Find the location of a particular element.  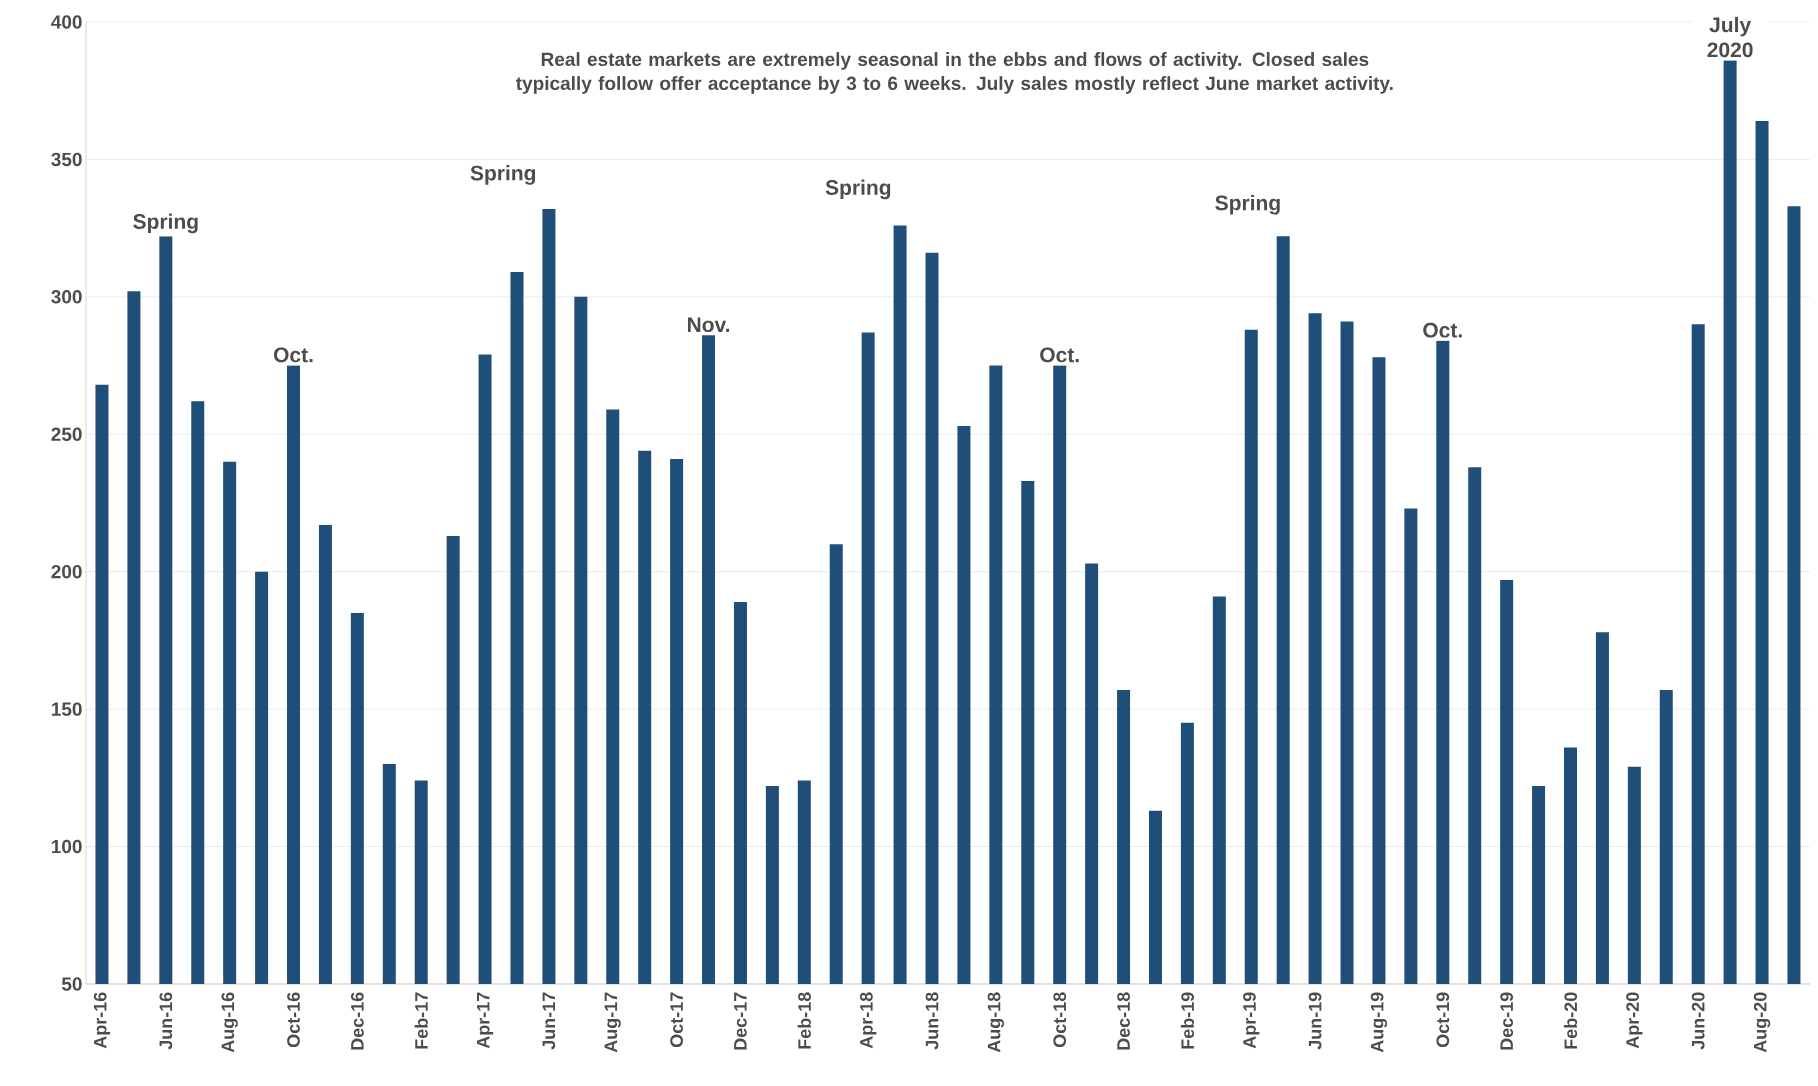

x-tick-label: Feb-17 is located at coordinates (421, 1020).